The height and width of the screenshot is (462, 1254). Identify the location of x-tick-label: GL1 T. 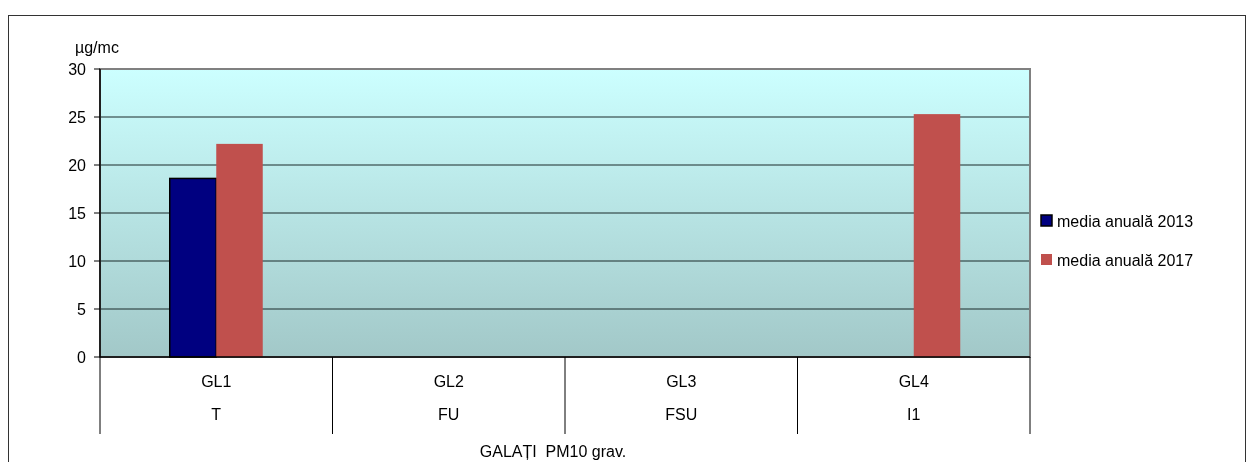
(216, 398).